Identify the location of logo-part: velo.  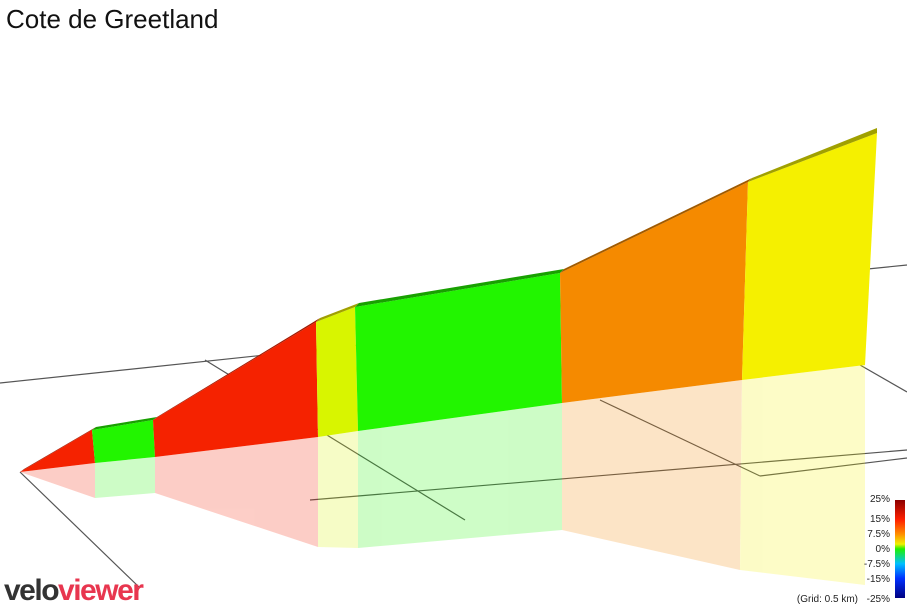
(31, 590).